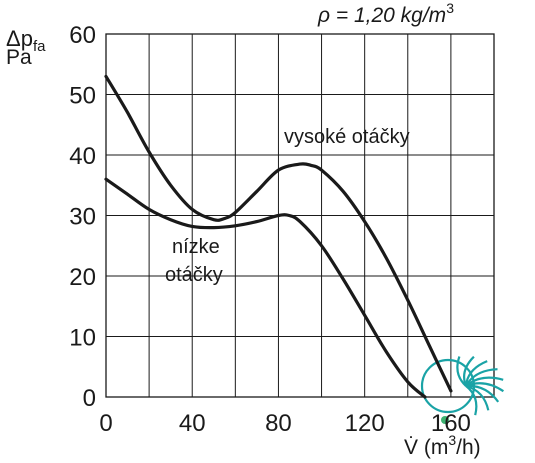 The height and width of the screenshot is (463, 535). What do you see at coordinates (82, 156) in the screenshot?
I see `y-tick-label: 40` at bounding box center [82, 156].